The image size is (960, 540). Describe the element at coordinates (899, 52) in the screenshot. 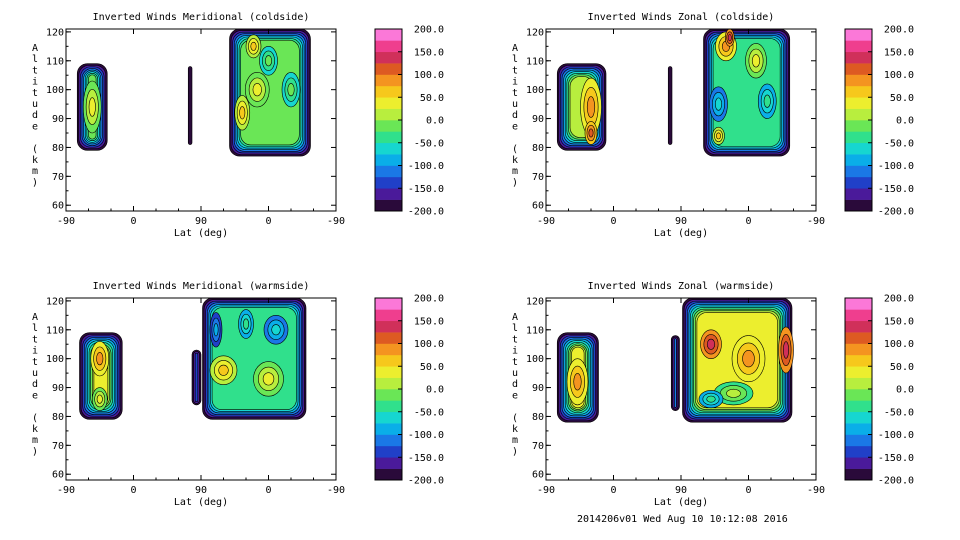

I see `colorbar-label: 150.0` at that location.